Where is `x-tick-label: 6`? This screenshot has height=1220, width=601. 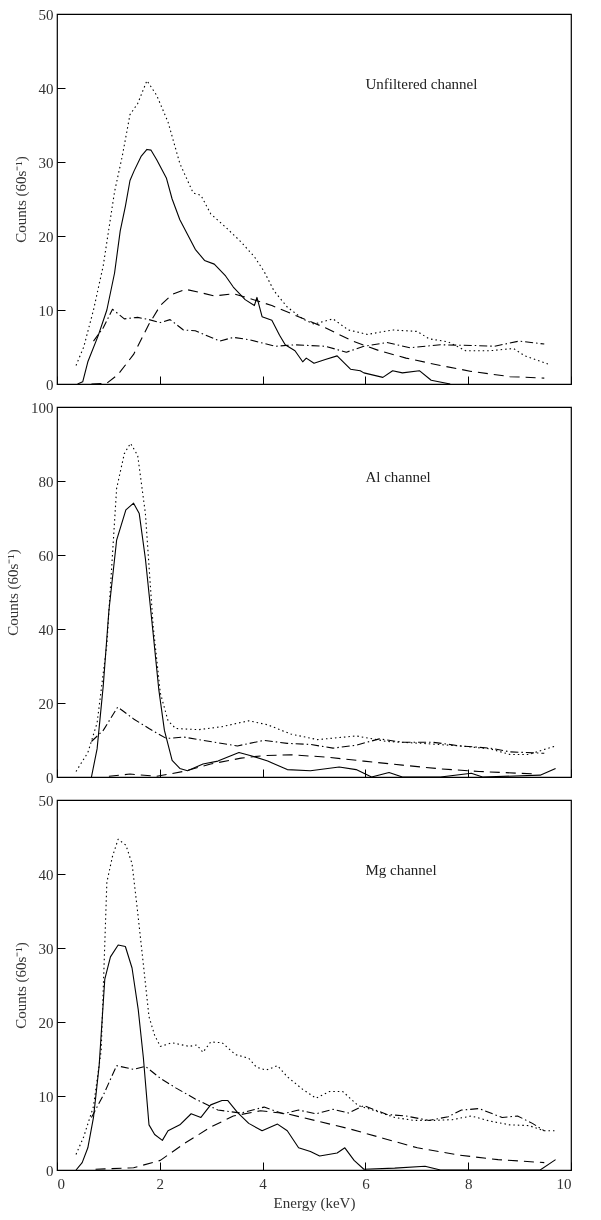
x-tick-label: 6 is located at coordinates (366, 1183).